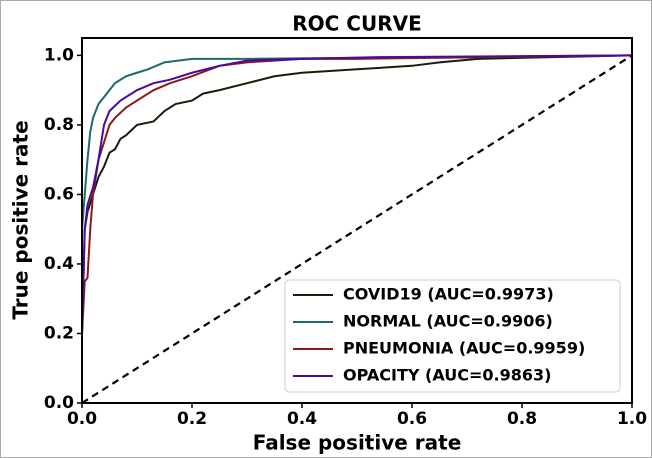 The width and height of the screenshot is (652, 458). I want to click on y-tick-label: 0.8, so click(59, 125).